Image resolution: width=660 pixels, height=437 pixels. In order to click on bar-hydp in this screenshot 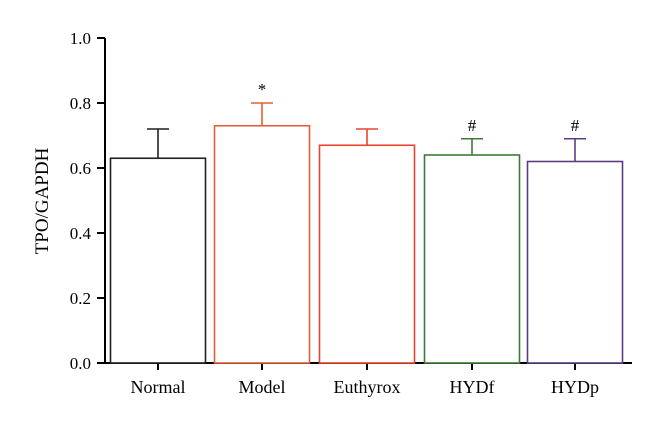, I will do `click(575, 262)`.